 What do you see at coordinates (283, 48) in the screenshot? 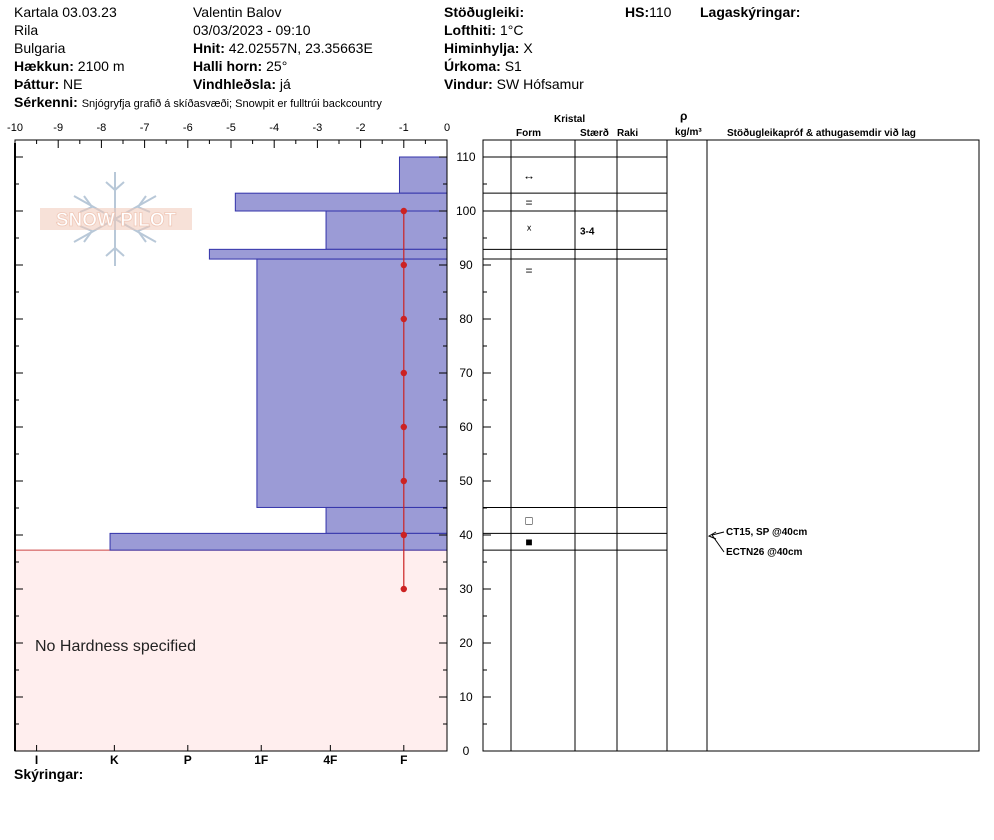
I see `coordinates: Hnit: 42.02557N, 23.35663E` at bounding box center [283, 48].